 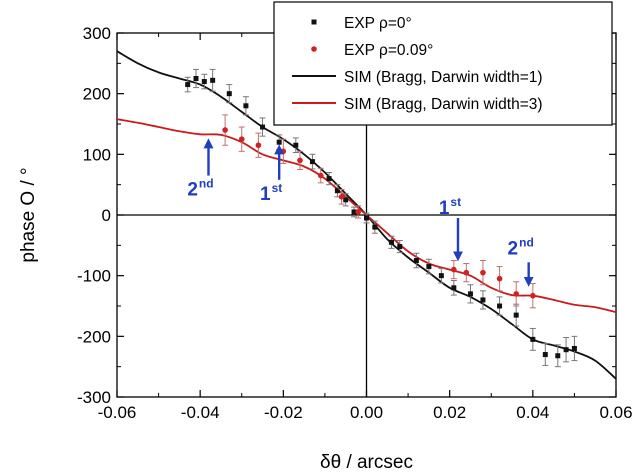 What do you see at coordinates (97, 154) in the screenshot?
I see `y-tick-label: 100` at bounding box center [97, 154].